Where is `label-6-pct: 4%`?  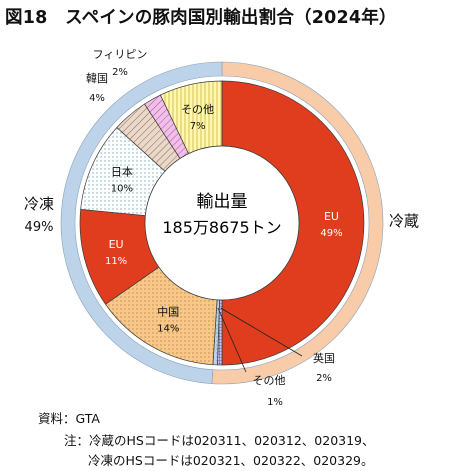
label-6-pct: 4% is located at coordinates (97, 98).